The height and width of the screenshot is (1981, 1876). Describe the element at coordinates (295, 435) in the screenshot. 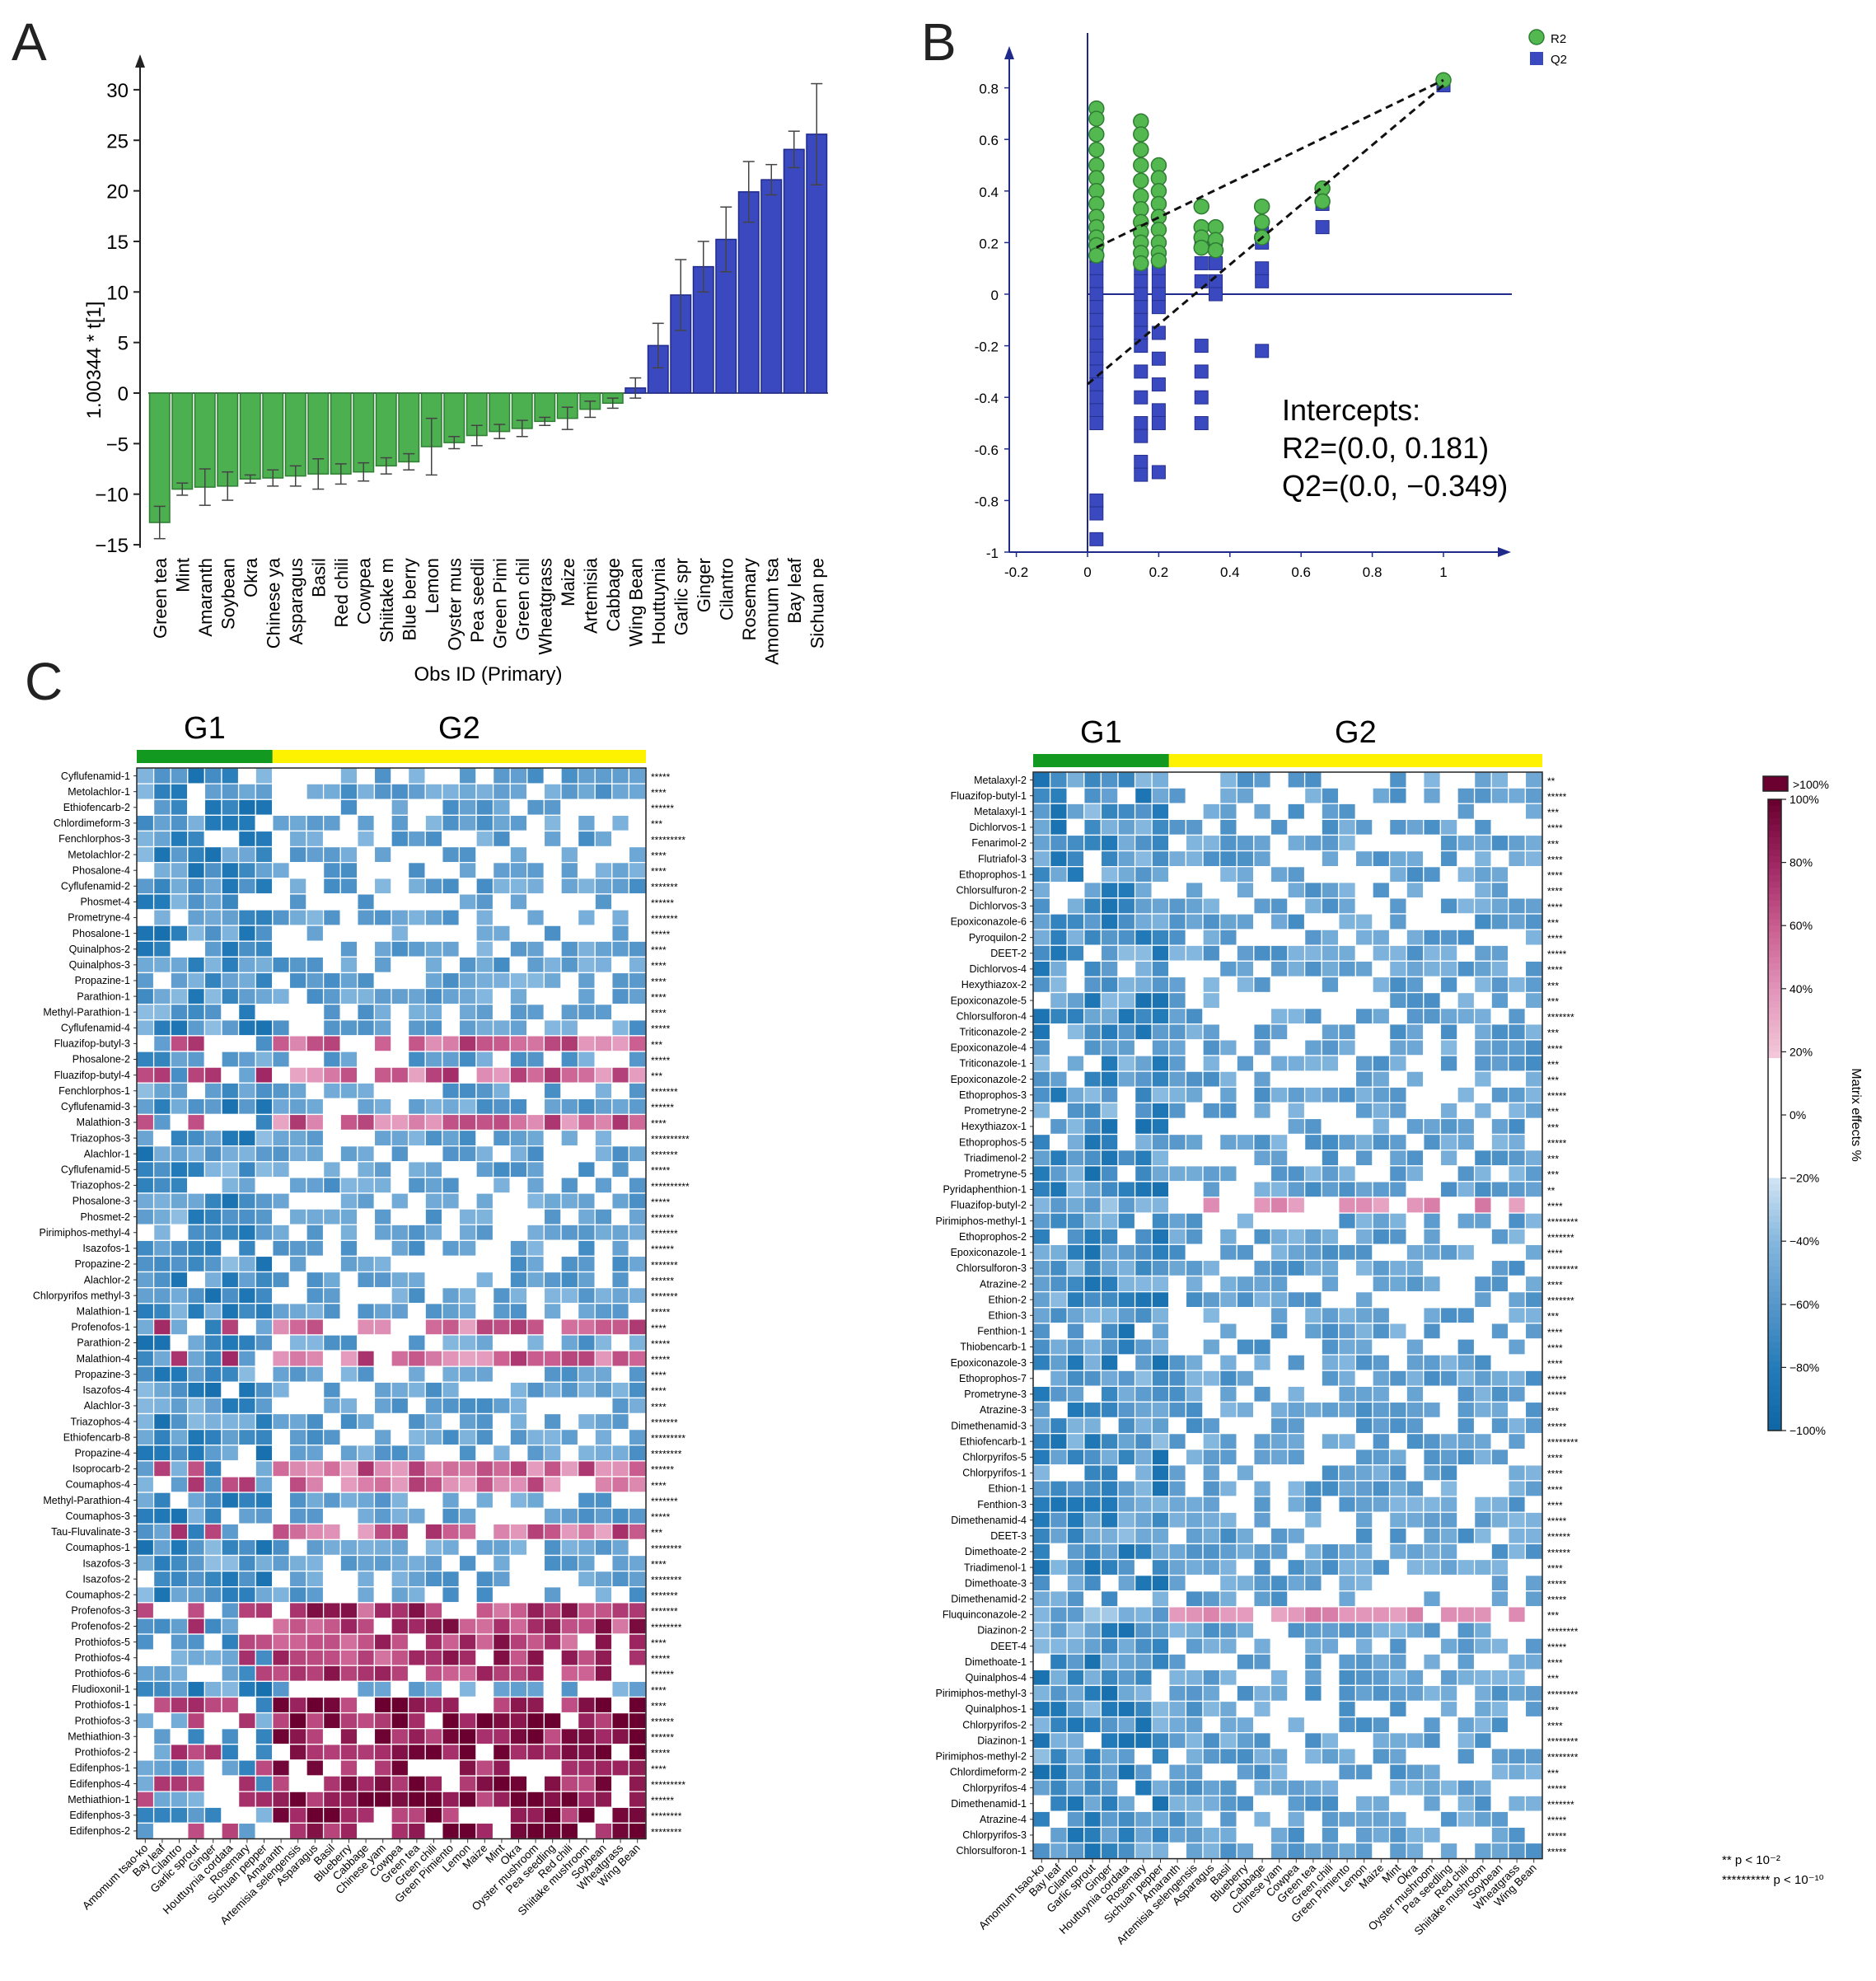

I see `bar` at that location.